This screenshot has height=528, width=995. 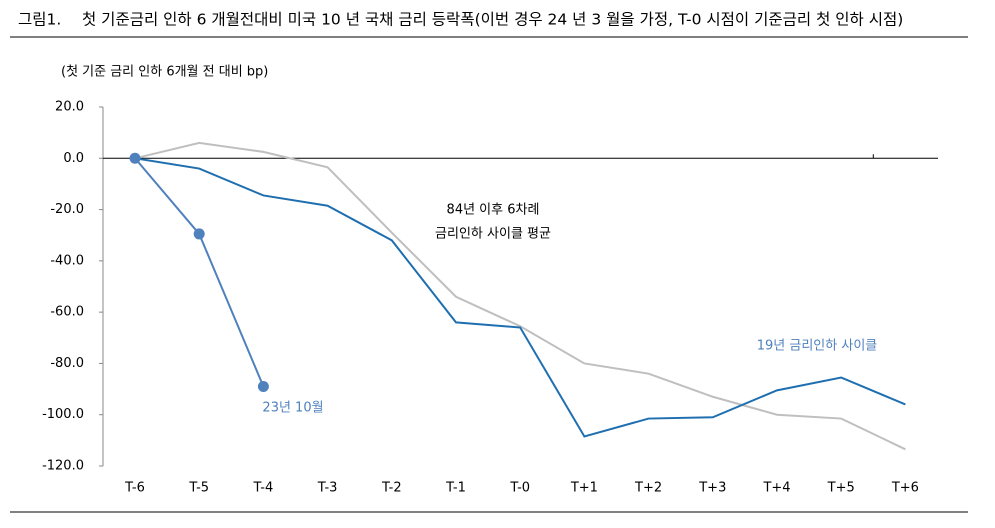 What do you see at coordinates (455, 488) in the screenshot?
I see `x-tick-label: T-1` at bounding box center [455, 488].